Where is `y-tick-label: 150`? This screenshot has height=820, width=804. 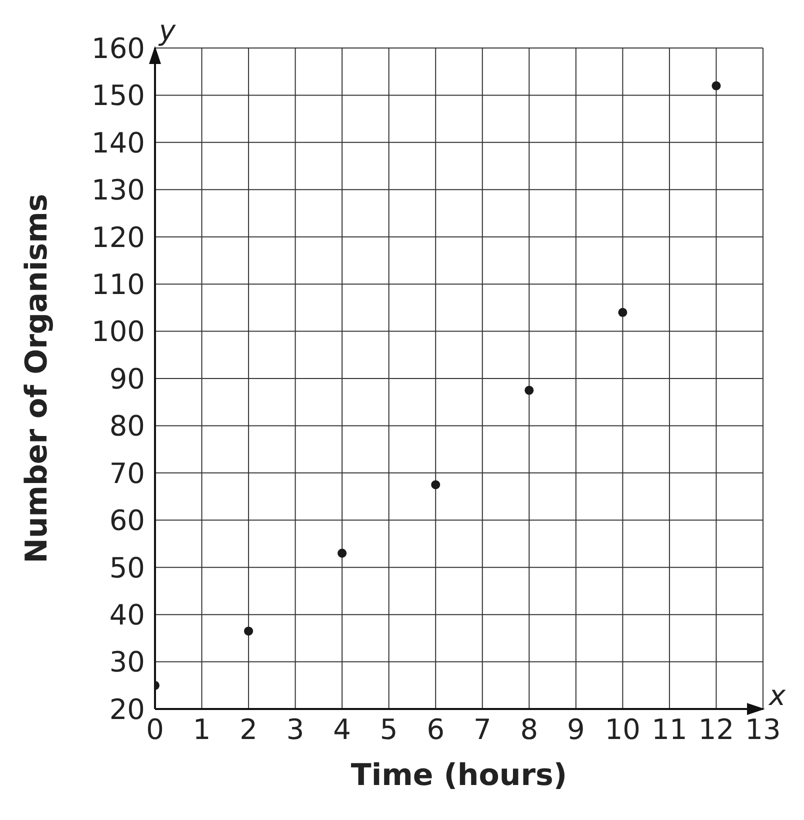 y-tick-label: 150 is located at coordinates (118, 95).